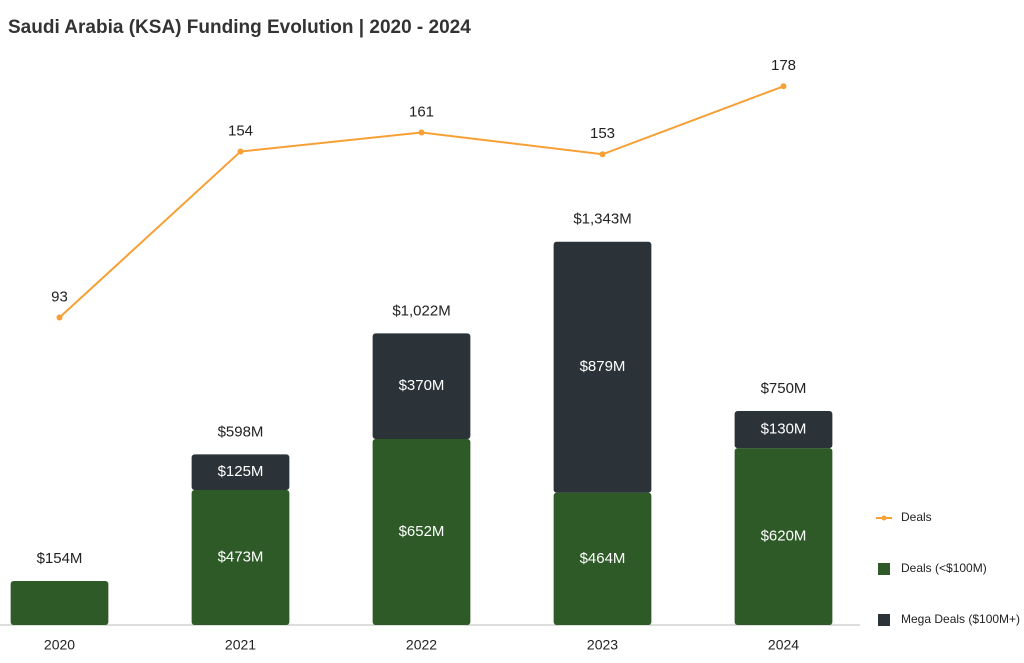 This screenshot has width=1024, height=663. Describe the element at coordinates (59, 297) in the screenshot. I see `line-label: 93` at that location.